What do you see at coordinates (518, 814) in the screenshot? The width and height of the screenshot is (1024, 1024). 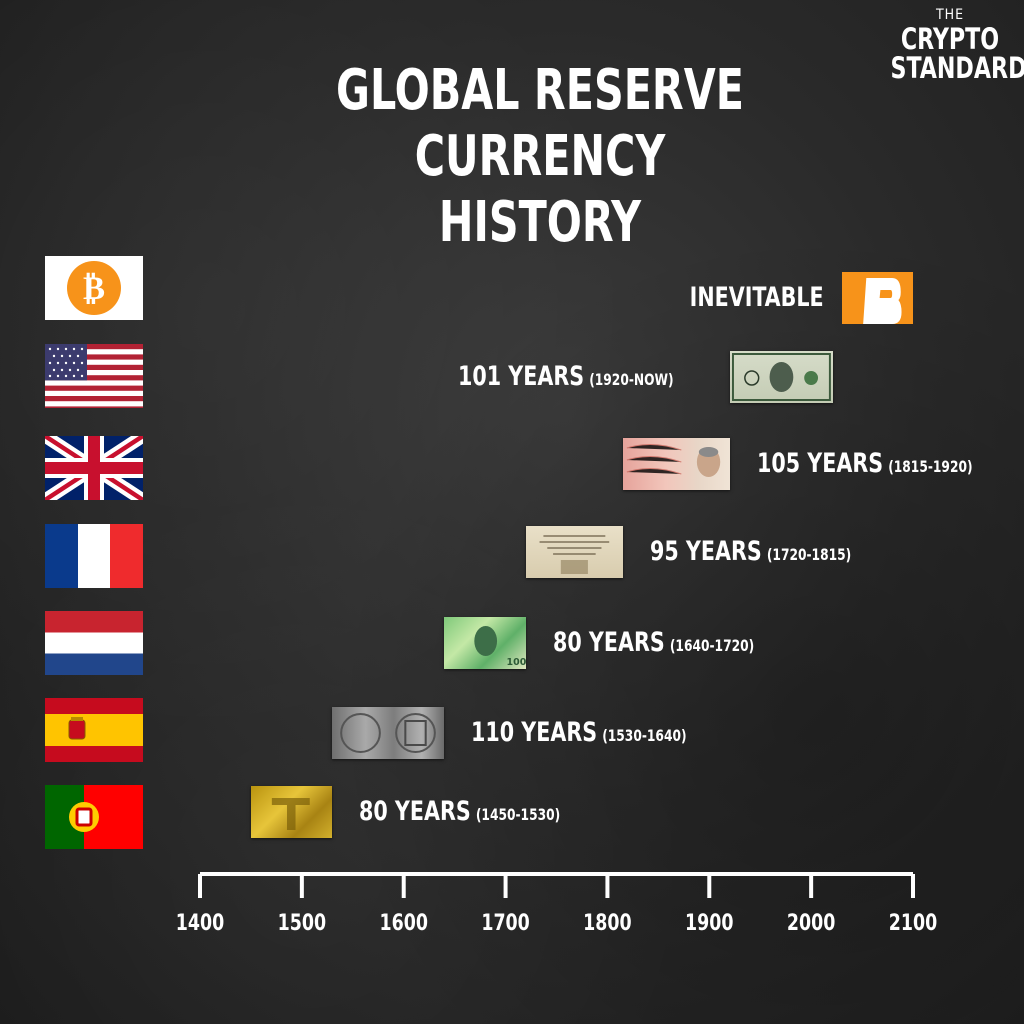 I see `portugal-range: (1450-1530)` at bounding box center [518, 814].